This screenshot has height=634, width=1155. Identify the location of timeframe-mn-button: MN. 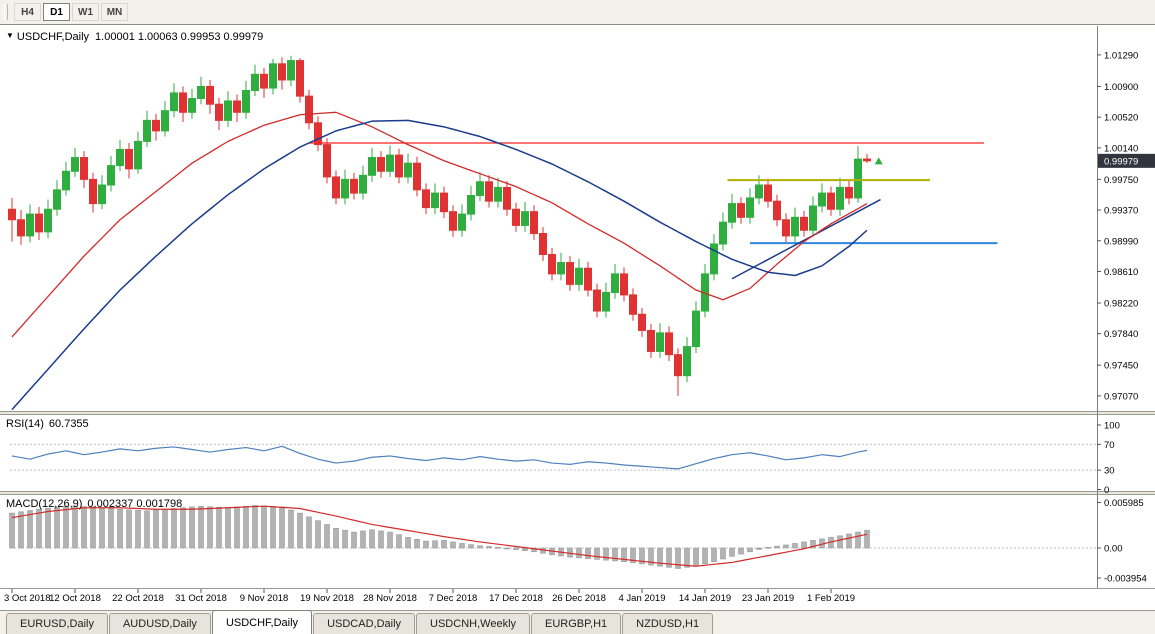
(114, 12).